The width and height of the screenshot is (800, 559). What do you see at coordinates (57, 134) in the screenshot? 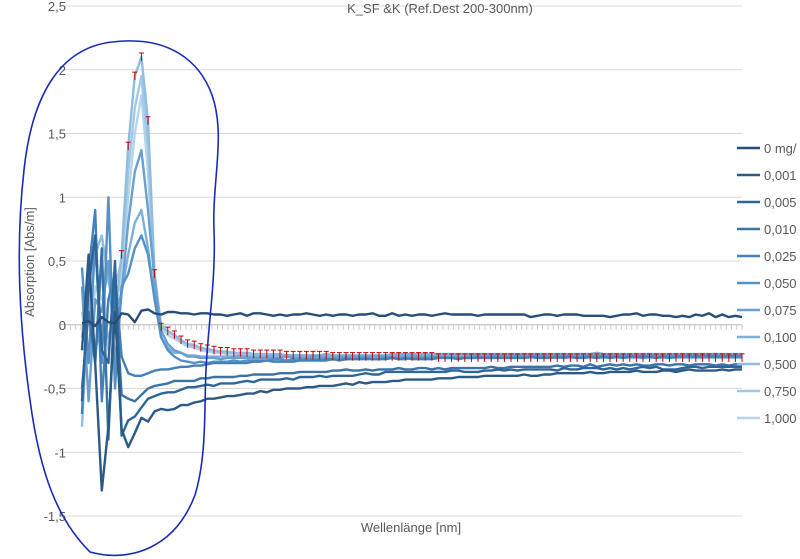
I see `y-tick-label: 1,5` at bounding box center [57, 134].